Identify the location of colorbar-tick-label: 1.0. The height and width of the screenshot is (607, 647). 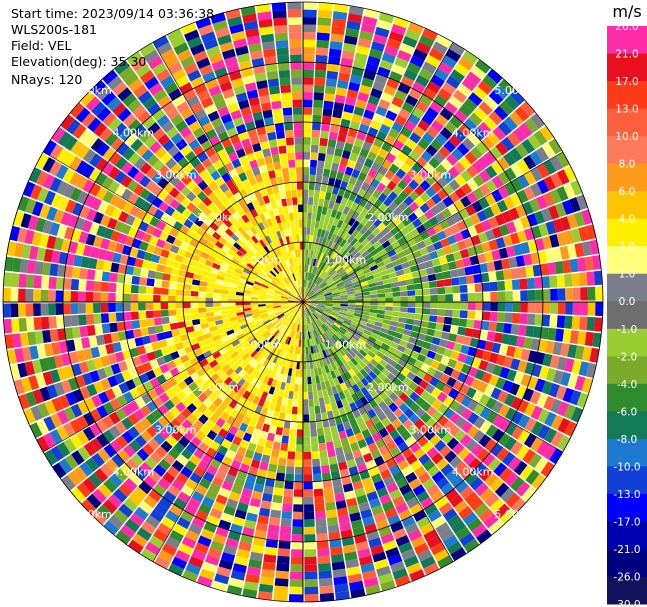
(627, 275).